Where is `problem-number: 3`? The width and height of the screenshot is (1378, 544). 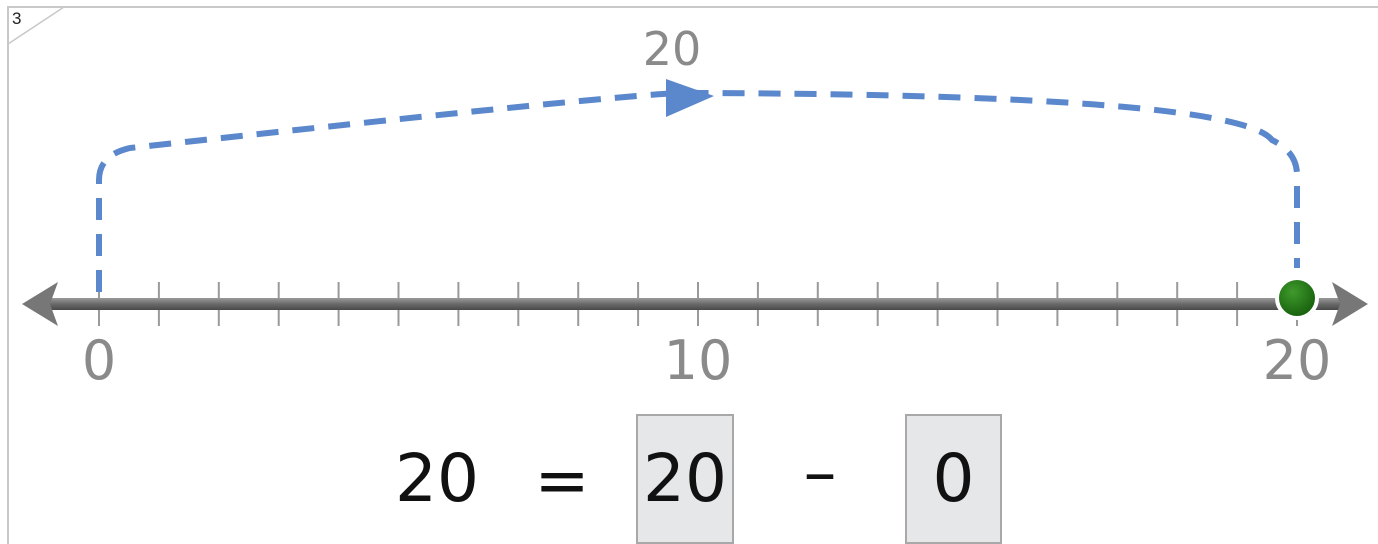 problem-number: 3 is located at coordinates (17, 18).